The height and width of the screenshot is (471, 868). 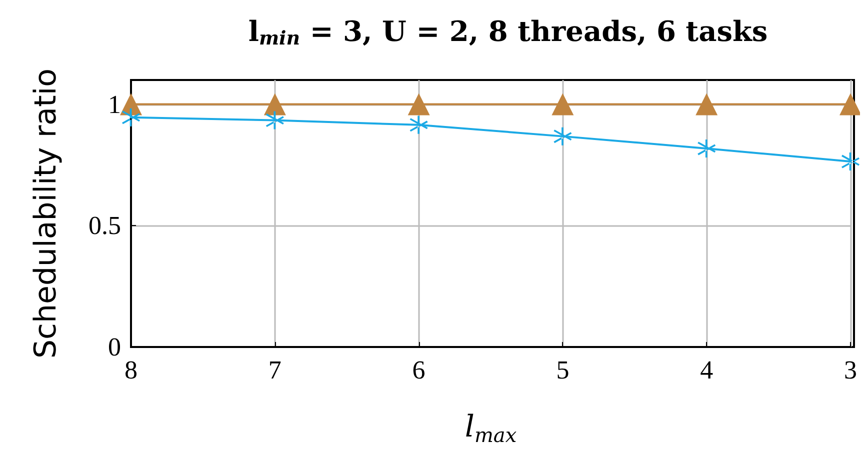 I want to click on y-tick-label: 0, so click(x=114, y=347).